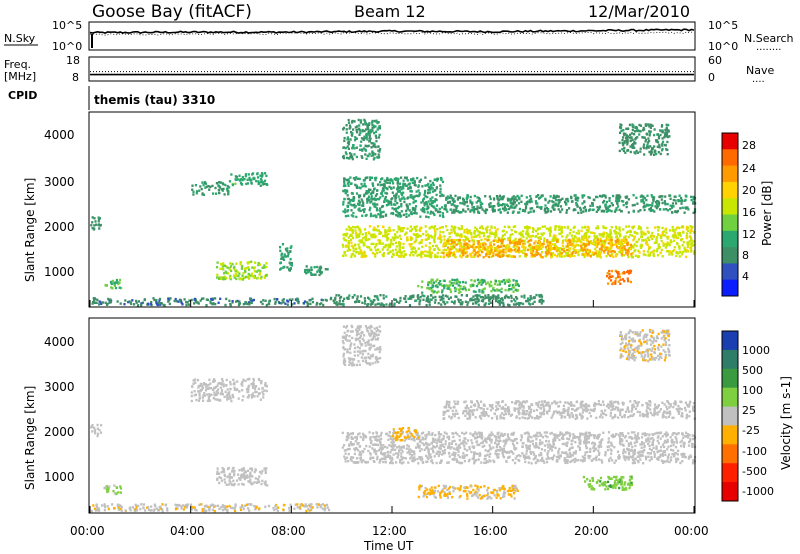 This screenshot has height=554, width=800. Describe the element at coordinates (730, 141) in the screenshot. I see `power-colorbar-swatch` at that location.